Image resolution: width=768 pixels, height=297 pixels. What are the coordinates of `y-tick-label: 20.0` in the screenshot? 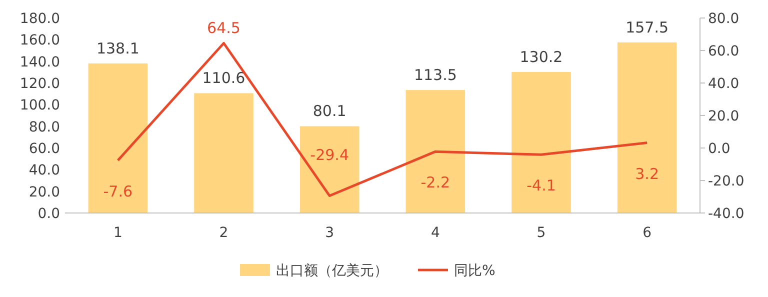 It's located at (44, 192).